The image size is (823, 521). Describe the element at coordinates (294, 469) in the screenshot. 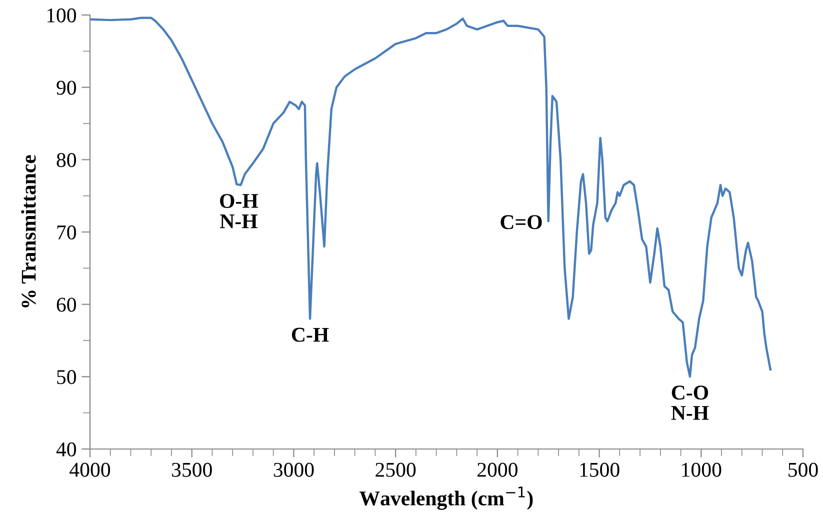

I see `x-tick-label: 3000` at that location.